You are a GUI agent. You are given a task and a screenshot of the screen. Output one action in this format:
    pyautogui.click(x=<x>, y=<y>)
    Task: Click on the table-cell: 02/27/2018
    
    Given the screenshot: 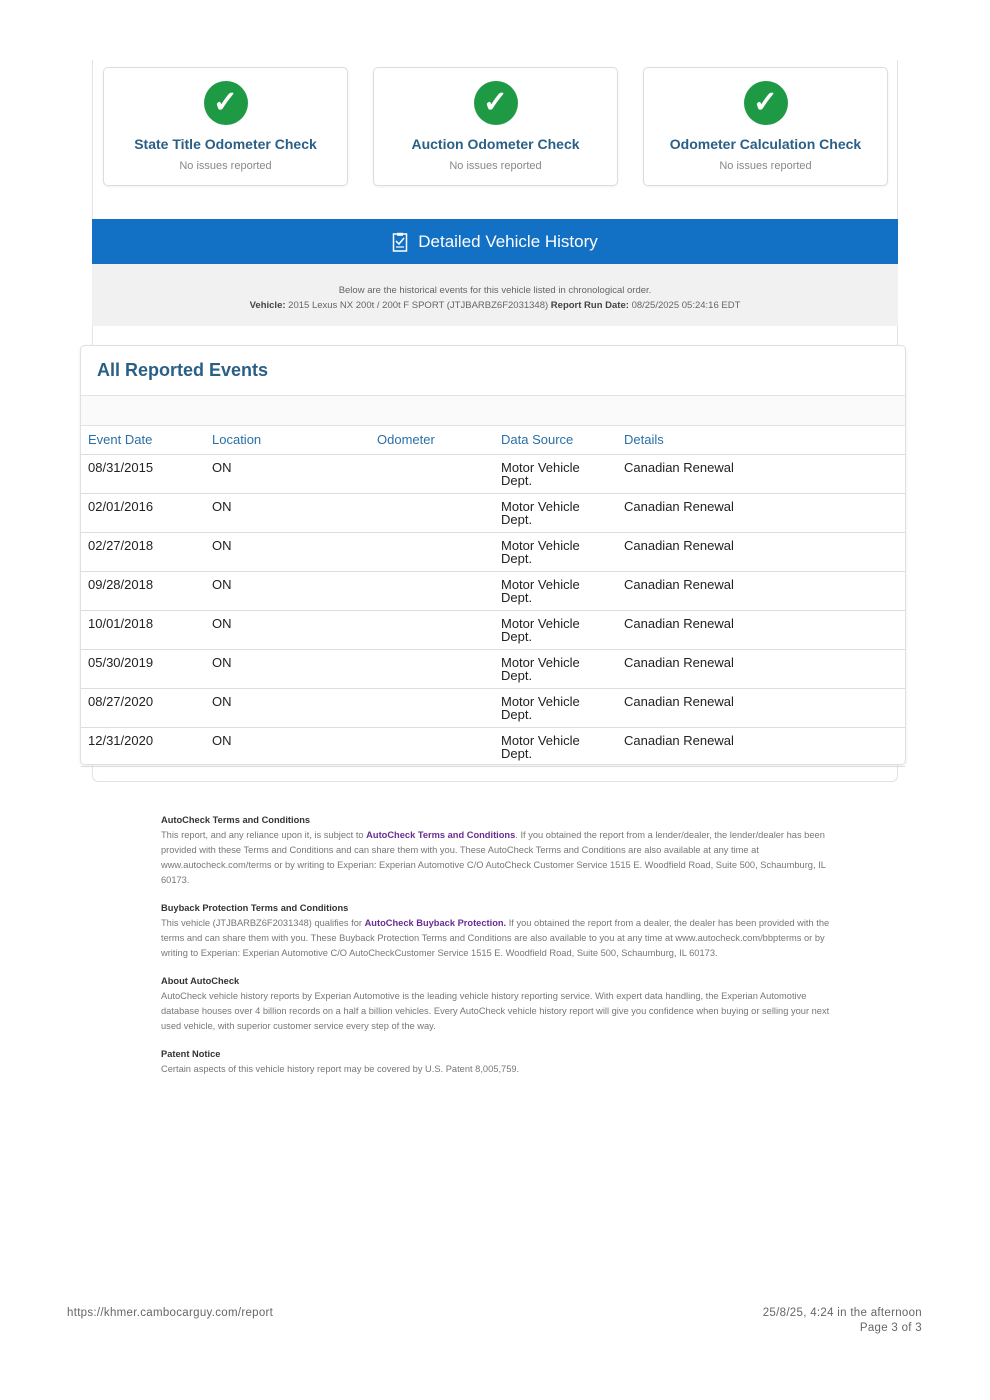 What is the action you would take?
    pyautogui.click(x=143, y=552)
    